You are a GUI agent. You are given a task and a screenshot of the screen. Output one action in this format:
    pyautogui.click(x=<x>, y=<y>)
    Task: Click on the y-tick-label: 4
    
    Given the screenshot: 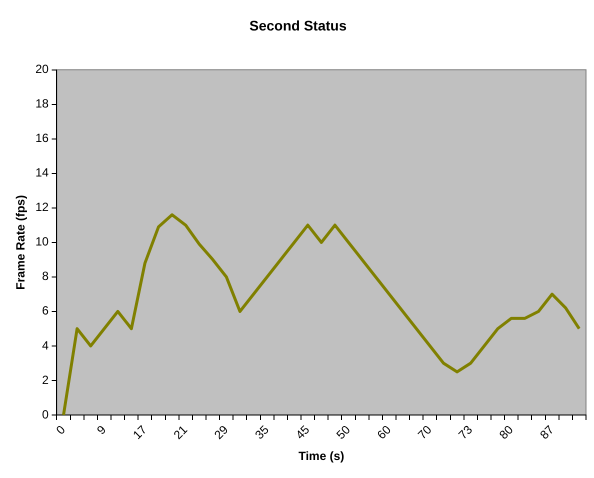 What is the action you would take?
    pyautogui.click(x=46, y=345)
    